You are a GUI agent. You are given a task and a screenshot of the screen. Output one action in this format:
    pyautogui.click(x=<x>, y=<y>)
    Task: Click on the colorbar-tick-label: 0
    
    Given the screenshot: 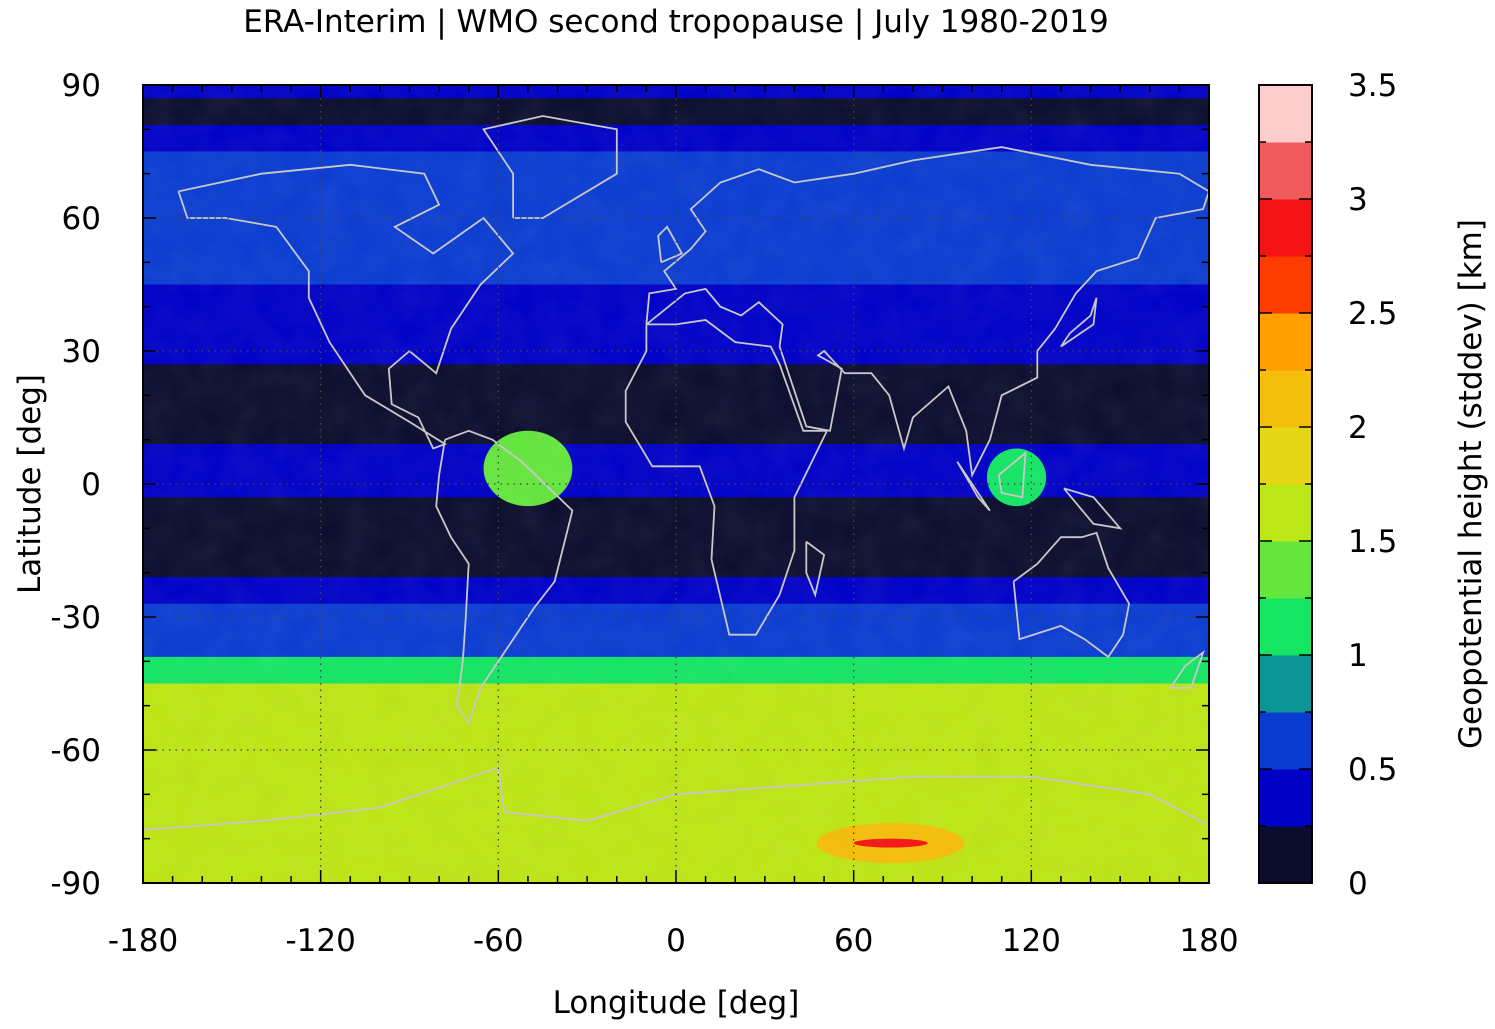 What is the action you would take?
    pyautogui.click(x=1358, y=884)
    